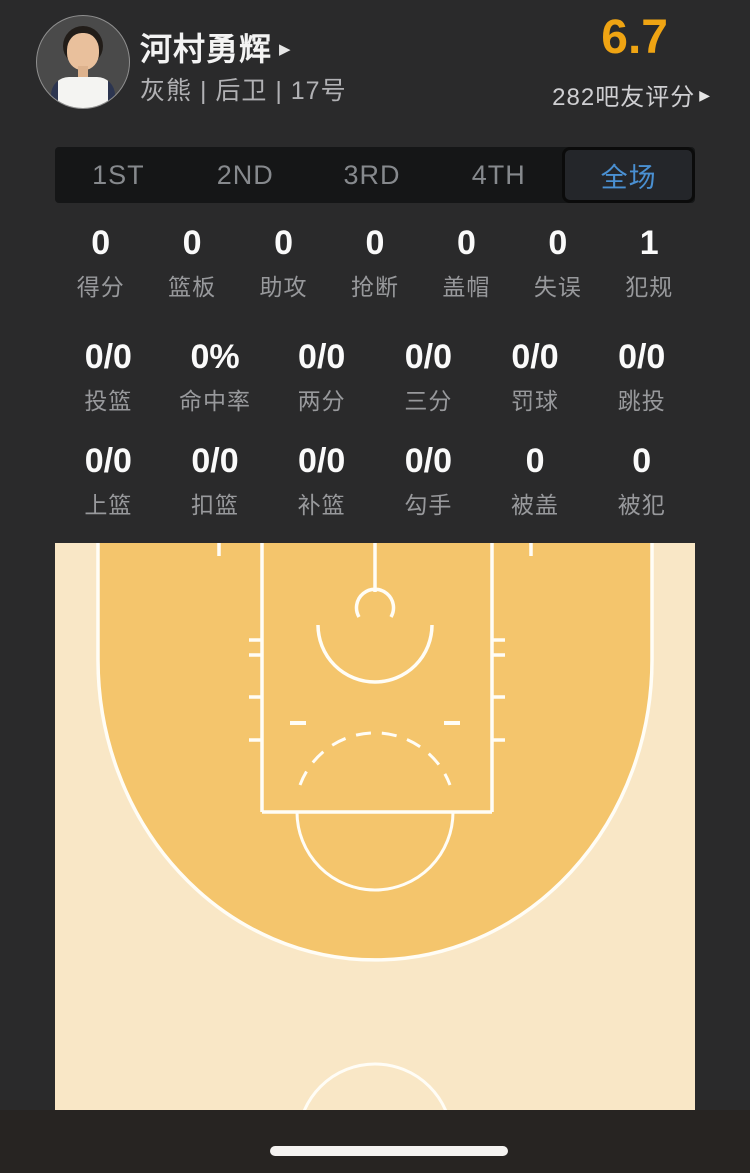 Image resolution: width=750 pixels, height=1173 pixels. What do you see at coordinates (624, 97) in the screenshot?
I see `rating-caption: 282吧友评分` at bounding box center [624, 97].